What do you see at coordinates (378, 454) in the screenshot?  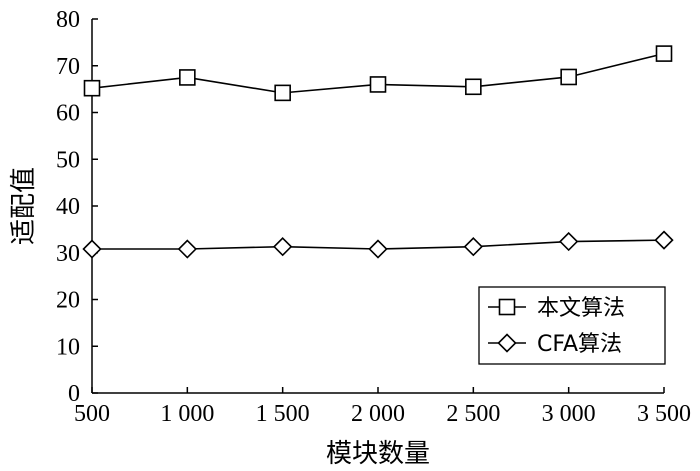 I see `x-axis-label: 模块数量` at bounding box center [378, 454].